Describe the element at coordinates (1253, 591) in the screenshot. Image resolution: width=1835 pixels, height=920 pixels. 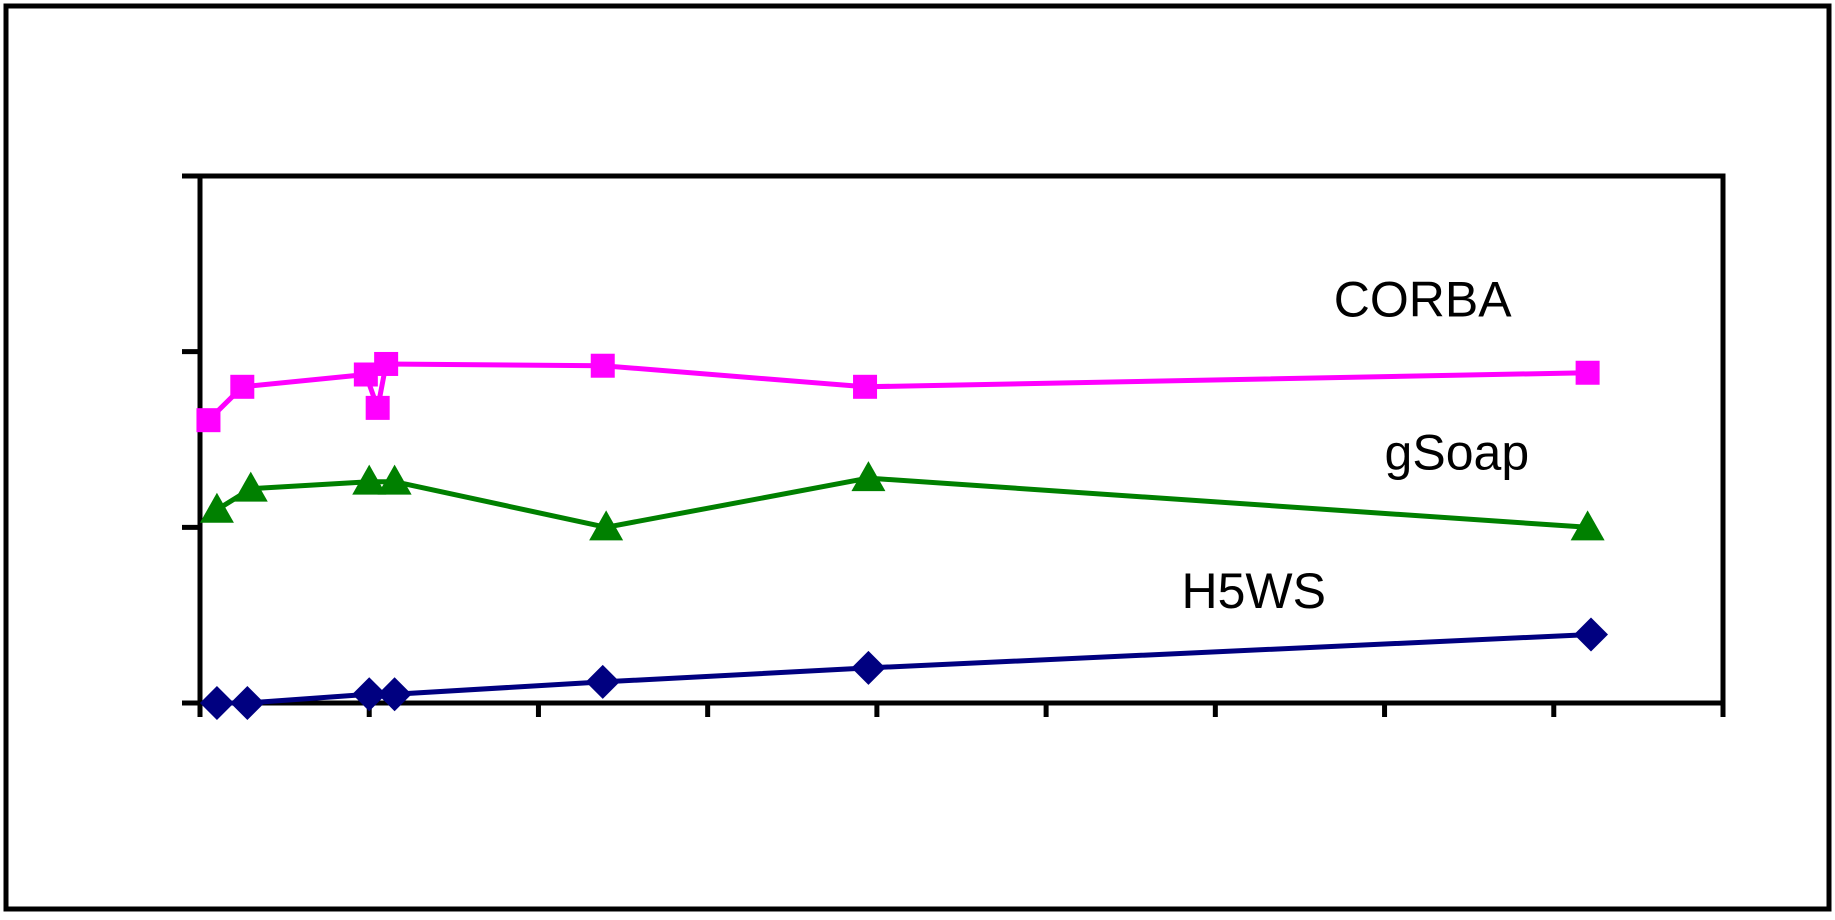
I see `series-label-h5ws: H5WS` at that location.